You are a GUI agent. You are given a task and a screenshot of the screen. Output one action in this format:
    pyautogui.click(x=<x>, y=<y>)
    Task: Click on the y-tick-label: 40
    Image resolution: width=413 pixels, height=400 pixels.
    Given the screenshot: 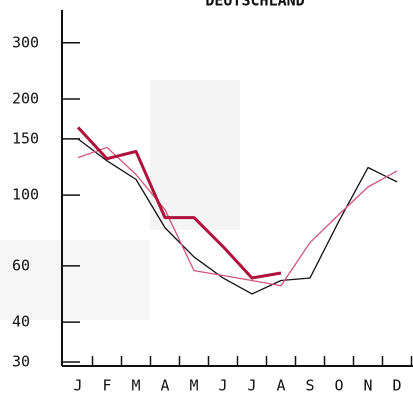 What is the action you would take?
    pyautogui.click(x=21, y=322)
    